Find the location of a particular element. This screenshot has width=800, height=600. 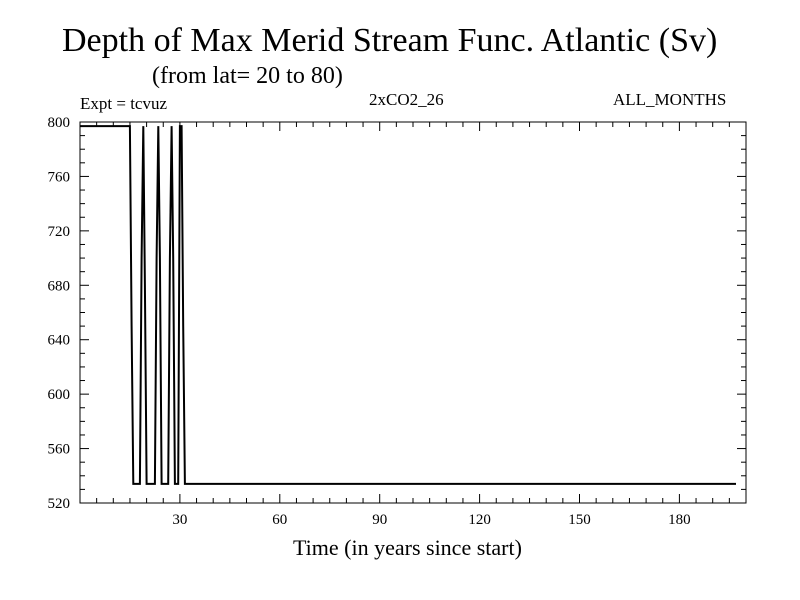

x-tick-label: 120 is located at coordinates (479, 520).